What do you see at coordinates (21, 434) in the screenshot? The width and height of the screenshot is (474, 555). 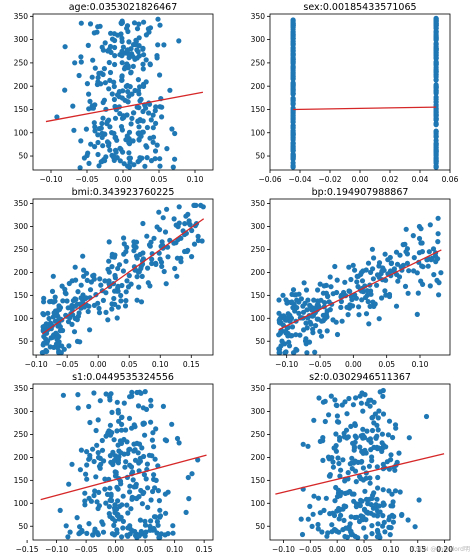 I see `y-tick-label: 250` at bounding box center [21, 434].